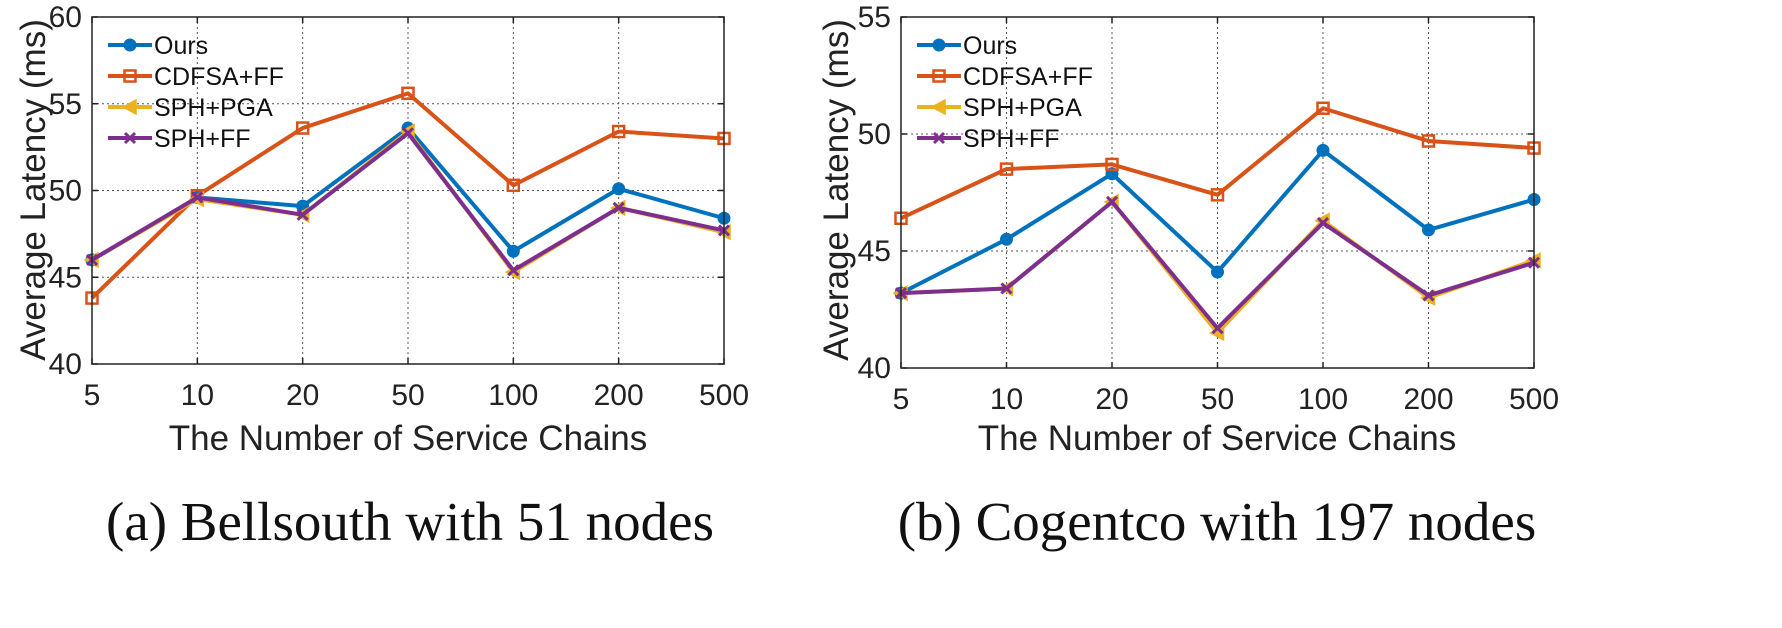 This screenshot has width=1782, height=628. Describe the element at coordinates (196, 92) in the screenshot. I see `legend-a: Ours CDFSA+FF SPH+PGA SPH+FF` at that location.